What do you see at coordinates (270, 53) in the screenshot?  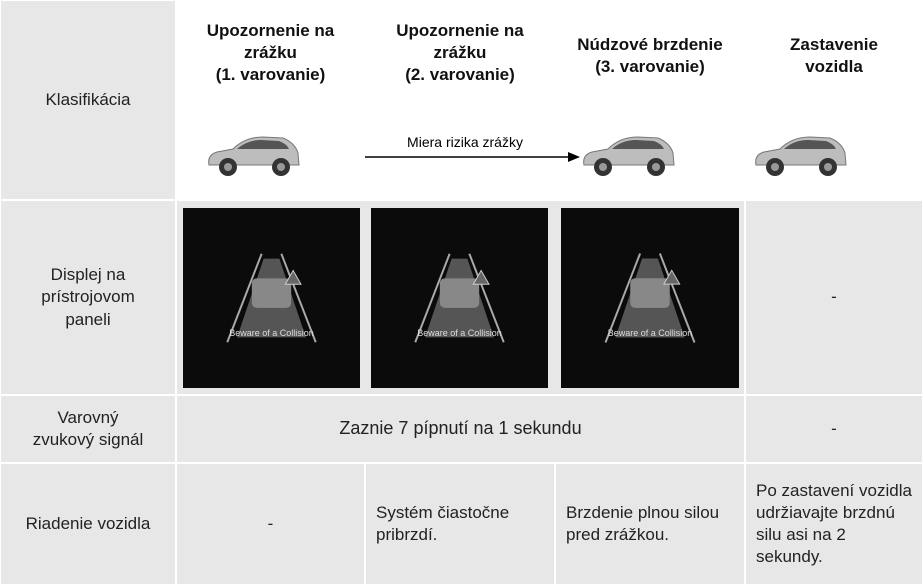 I see `column-title: Upozornenie na zrážku (1. varovanie)` at bounding box center [270, 53].